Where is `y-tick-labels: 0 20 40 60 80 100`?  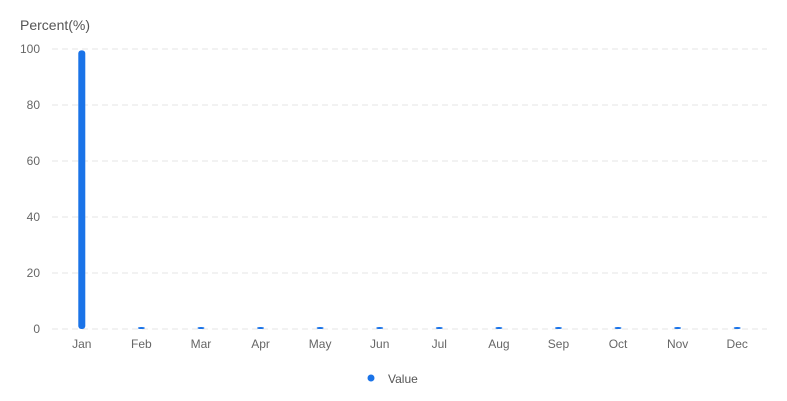
y-tick-labels: 0 20 40 60 80 100 is located at coordinates (30, 189).